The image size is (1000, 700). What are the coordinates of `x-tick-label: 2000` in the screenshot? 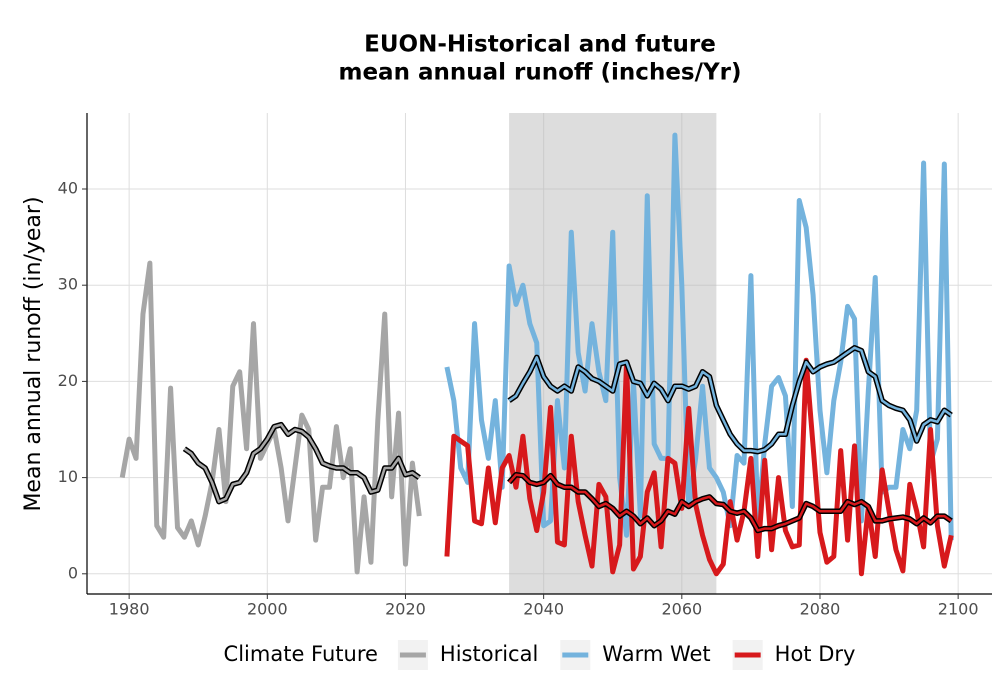 It's located at (267, 609).